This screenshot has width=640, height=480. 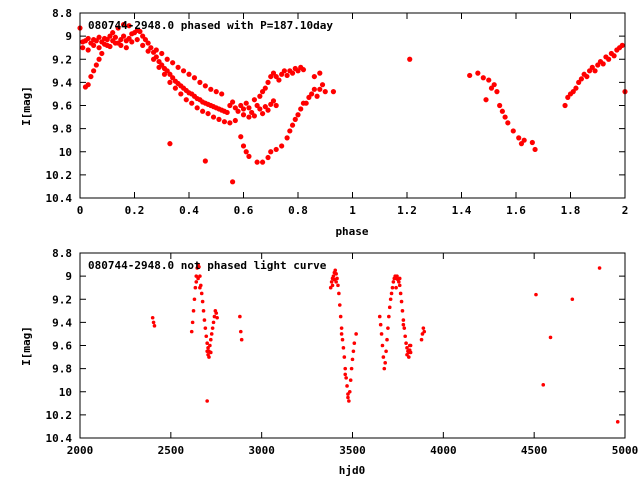 What do you see at coordinates (26, 346) in the screenshot?
I see `unphased-y-axis-label: I[mag]` at bounding box center [26, 346].